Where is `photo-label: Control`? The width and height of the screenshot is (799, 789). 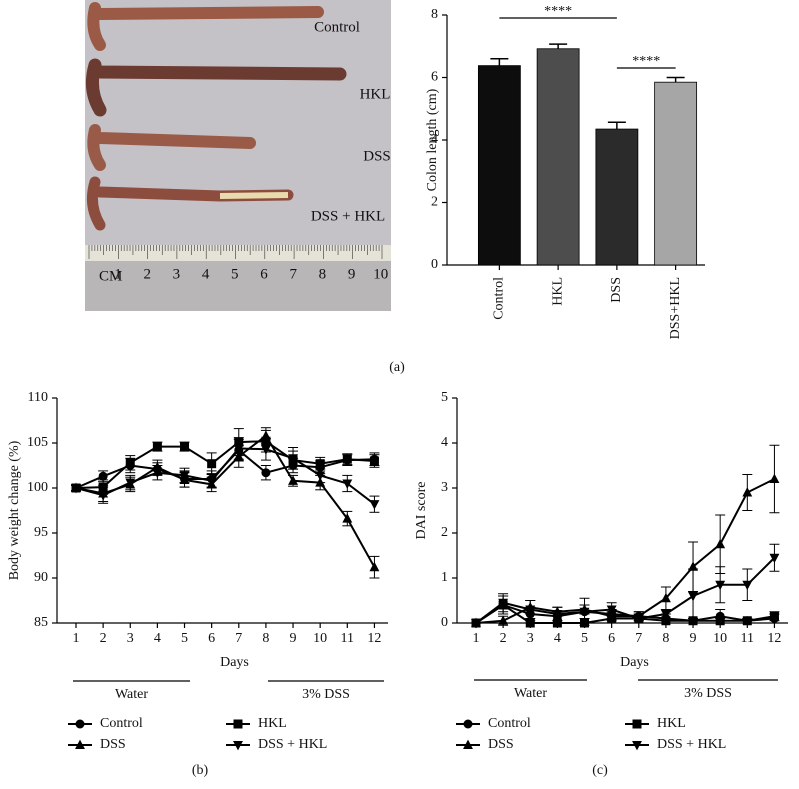 photo-label: Control is located at coordinates (337, 27).